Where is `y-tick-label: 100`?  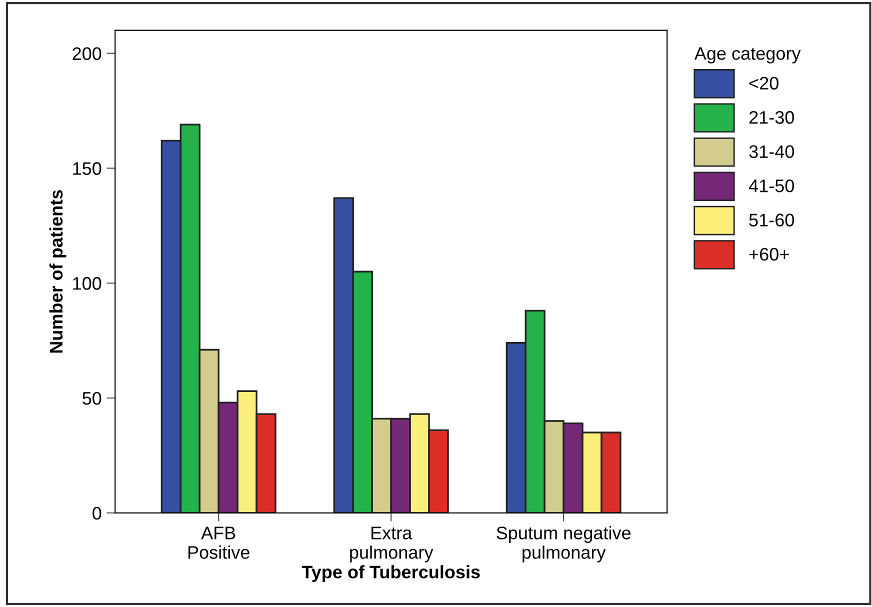 y-tick-label: 100 is located at coordinates (87, 283).